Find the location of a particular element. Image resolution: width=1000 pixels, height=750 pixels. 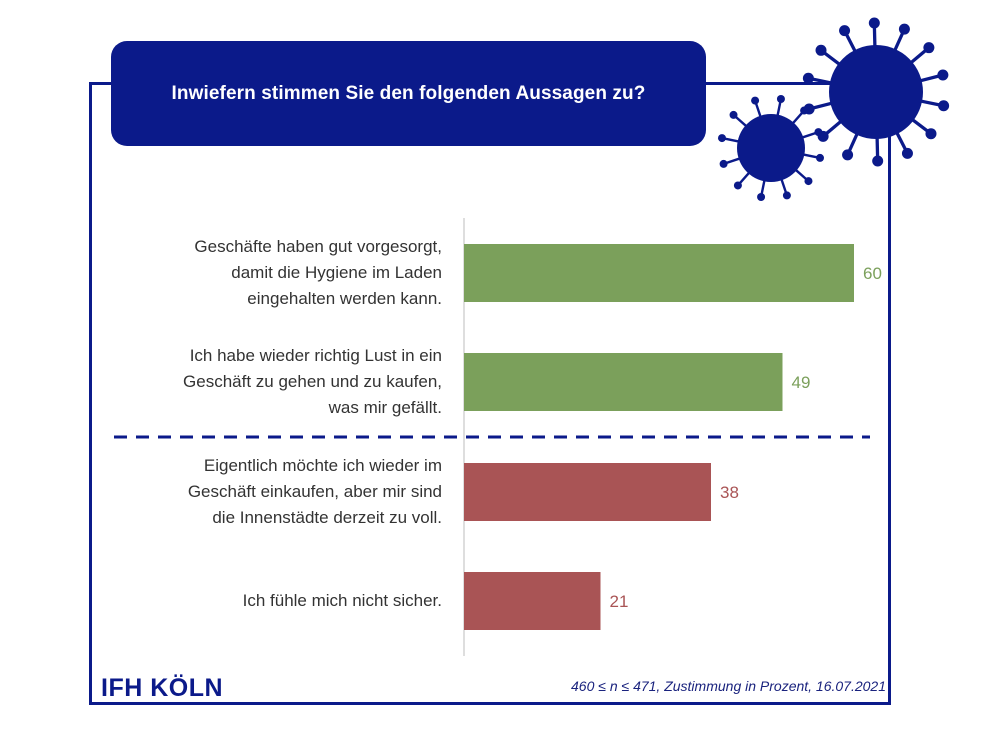

category-label-line: Ich fühle mich nicht sicher. is located at coordinates (342, 600).